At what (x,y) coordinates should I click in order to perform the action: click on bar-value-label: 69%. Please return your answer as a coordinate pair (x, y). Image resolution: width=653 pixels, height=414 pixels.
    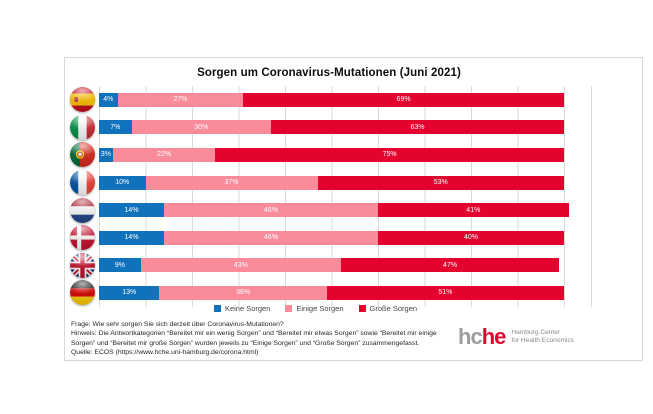
    Looking at the image, I should click on (403, 100).